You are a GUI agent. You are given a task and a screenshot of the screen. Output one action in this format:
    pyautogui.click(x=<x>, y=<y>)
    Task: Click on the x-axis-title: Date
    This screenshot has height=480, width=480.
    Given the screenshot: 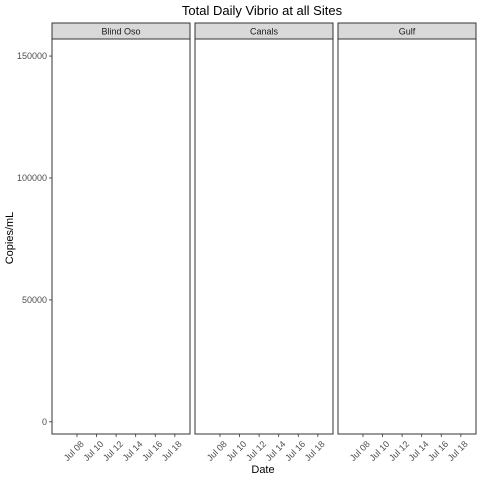 What is the action you would take?
    pyautogui.click(x=262, y=470)
    